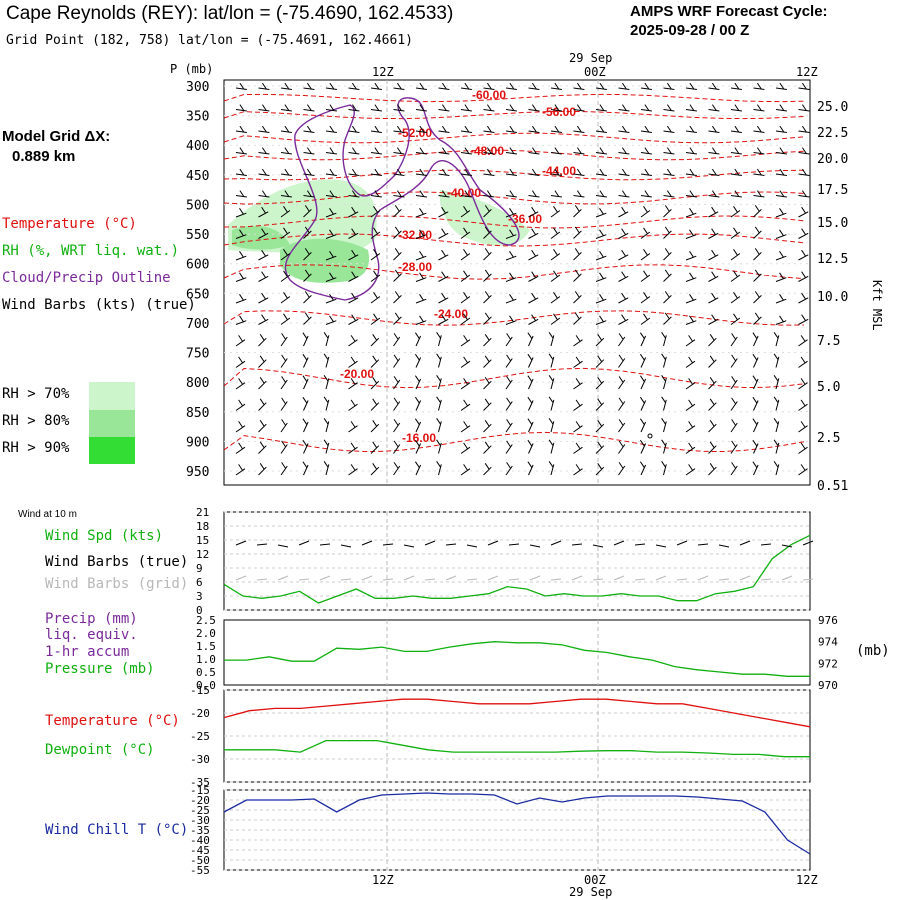 This screenshot has width=900, height=900. I want to click on top-tick-00z: 00Z, so click(595, 72).